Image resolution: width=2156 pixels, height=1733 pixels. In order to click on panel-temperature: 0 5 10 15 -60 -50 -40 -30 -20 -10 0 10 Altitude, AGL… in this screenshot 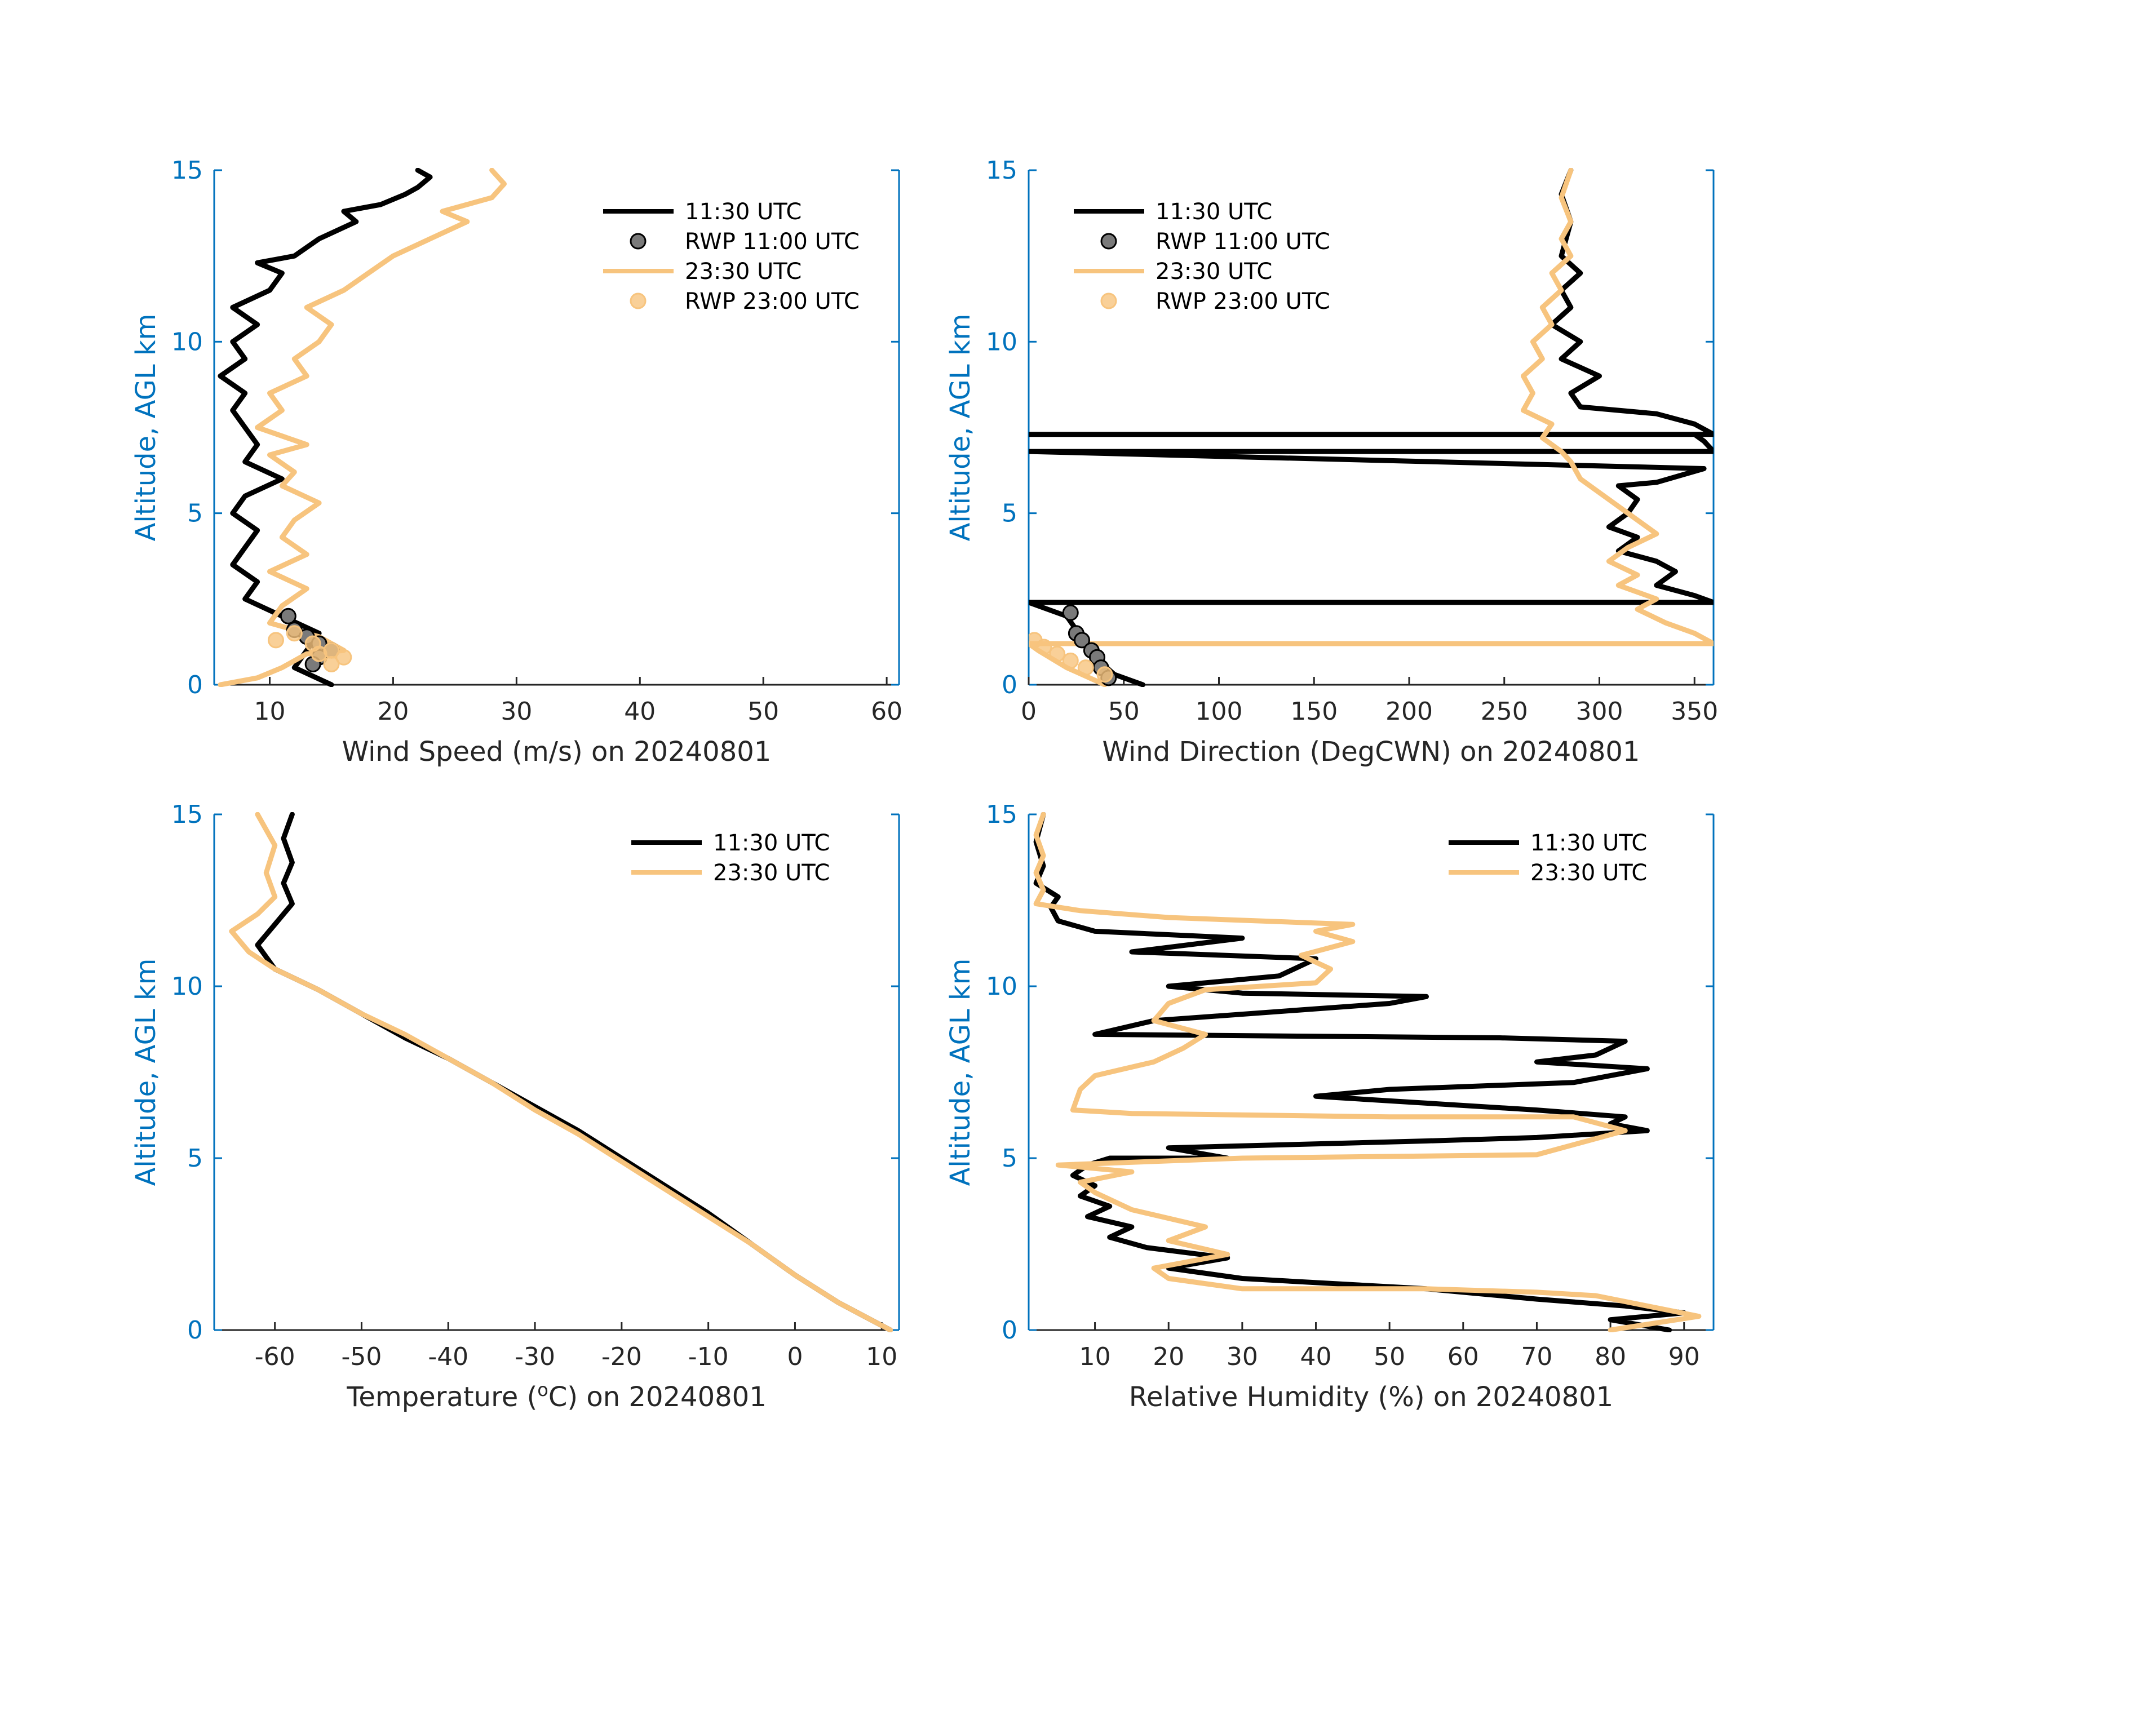, I will do `click(515, 1106)`.